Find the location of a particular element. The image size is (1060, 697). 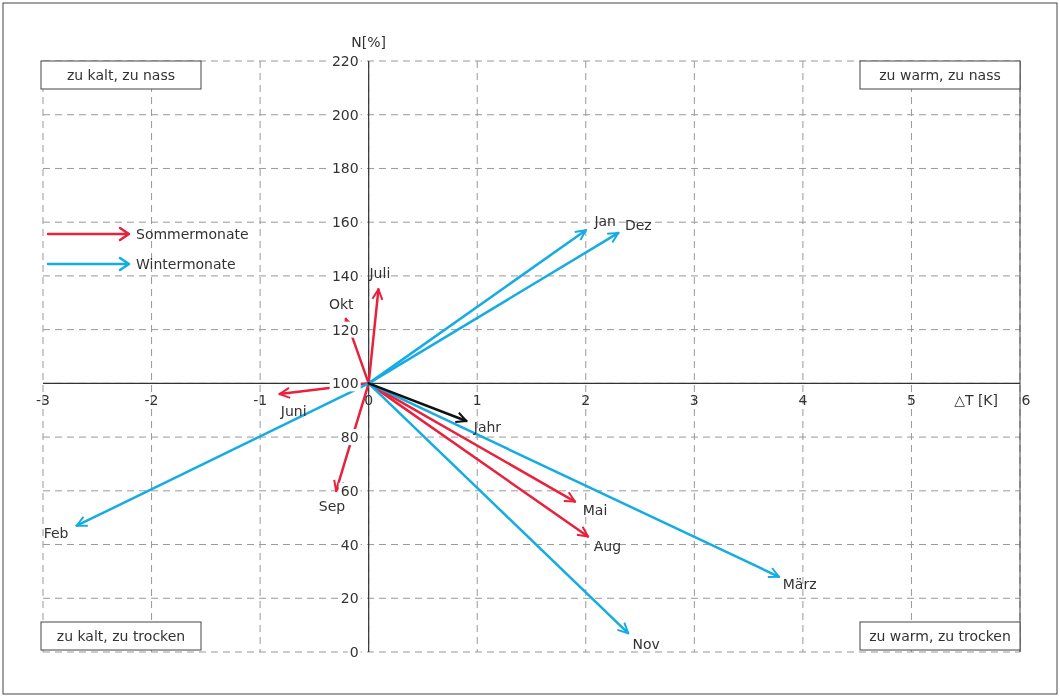

annotation: Okt is located at coordinates (341, 303).